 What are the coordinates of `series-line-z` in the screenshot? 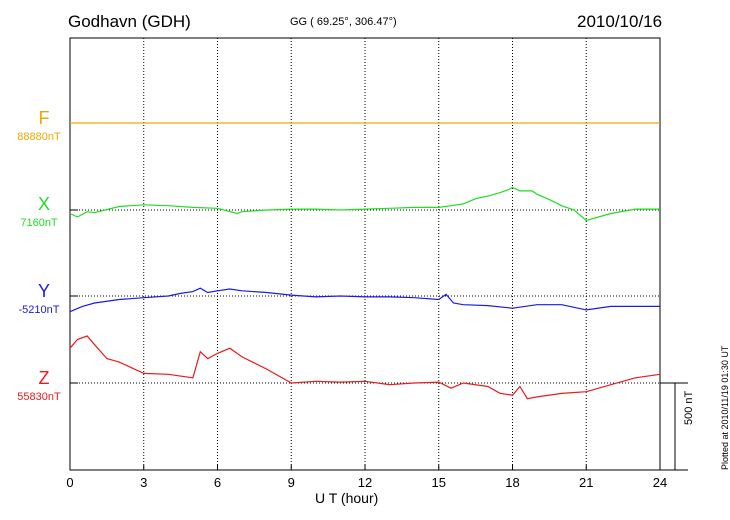 It's located at (365, 367).